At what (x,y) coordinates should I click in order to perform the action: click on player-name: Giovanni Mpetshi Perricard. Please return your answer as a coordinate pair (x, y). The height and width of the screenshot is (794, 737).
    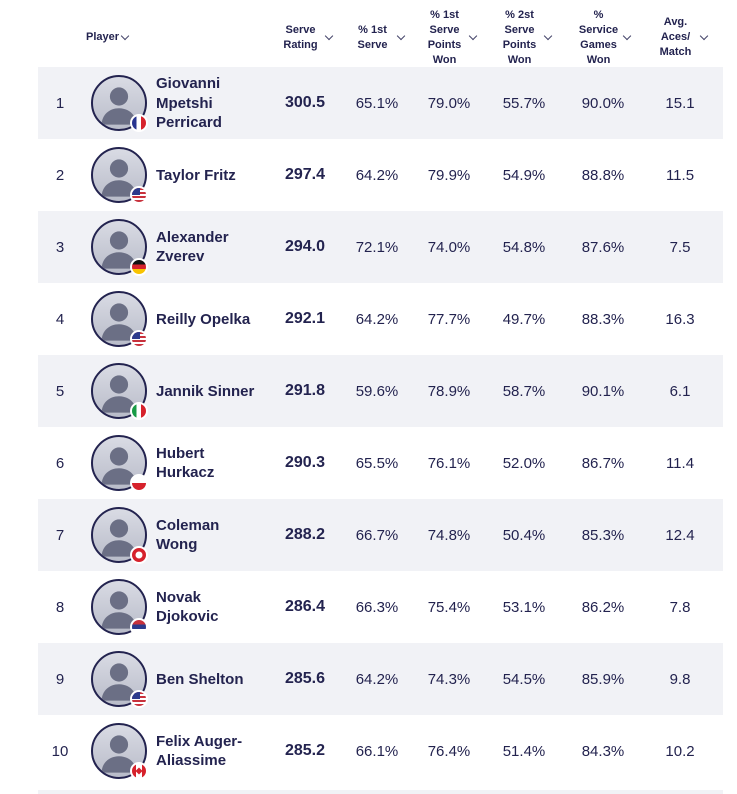
    Looking at the image, I should click on (189, 103).